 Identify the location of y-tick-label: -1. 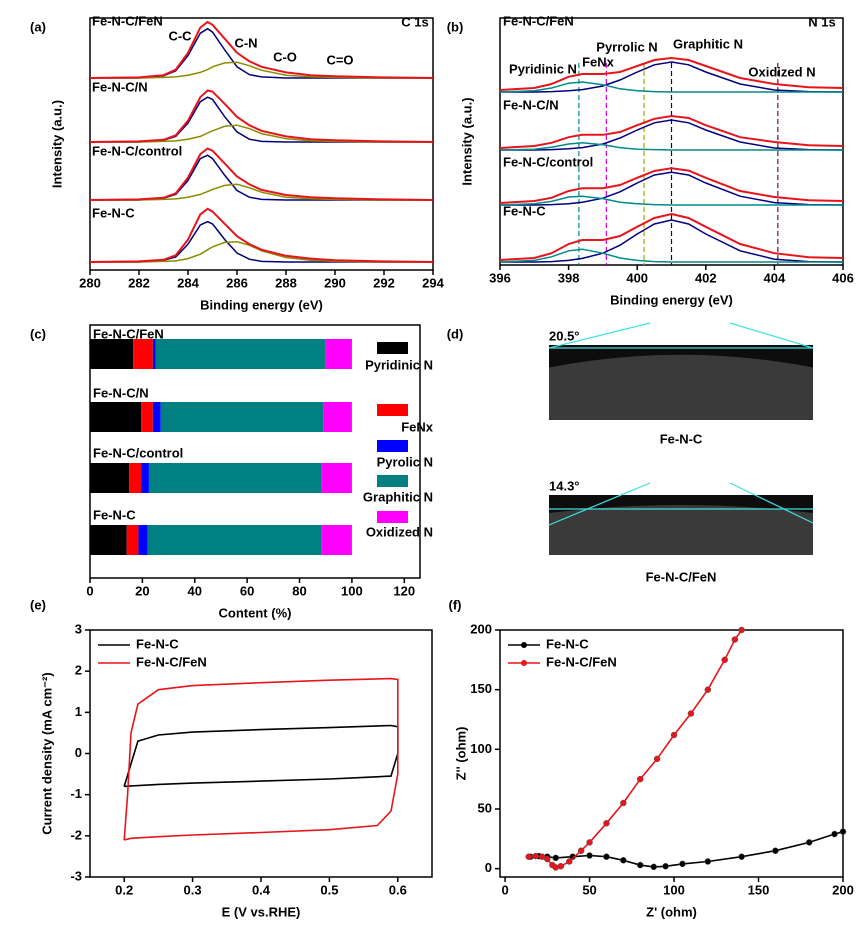
(76, 793).